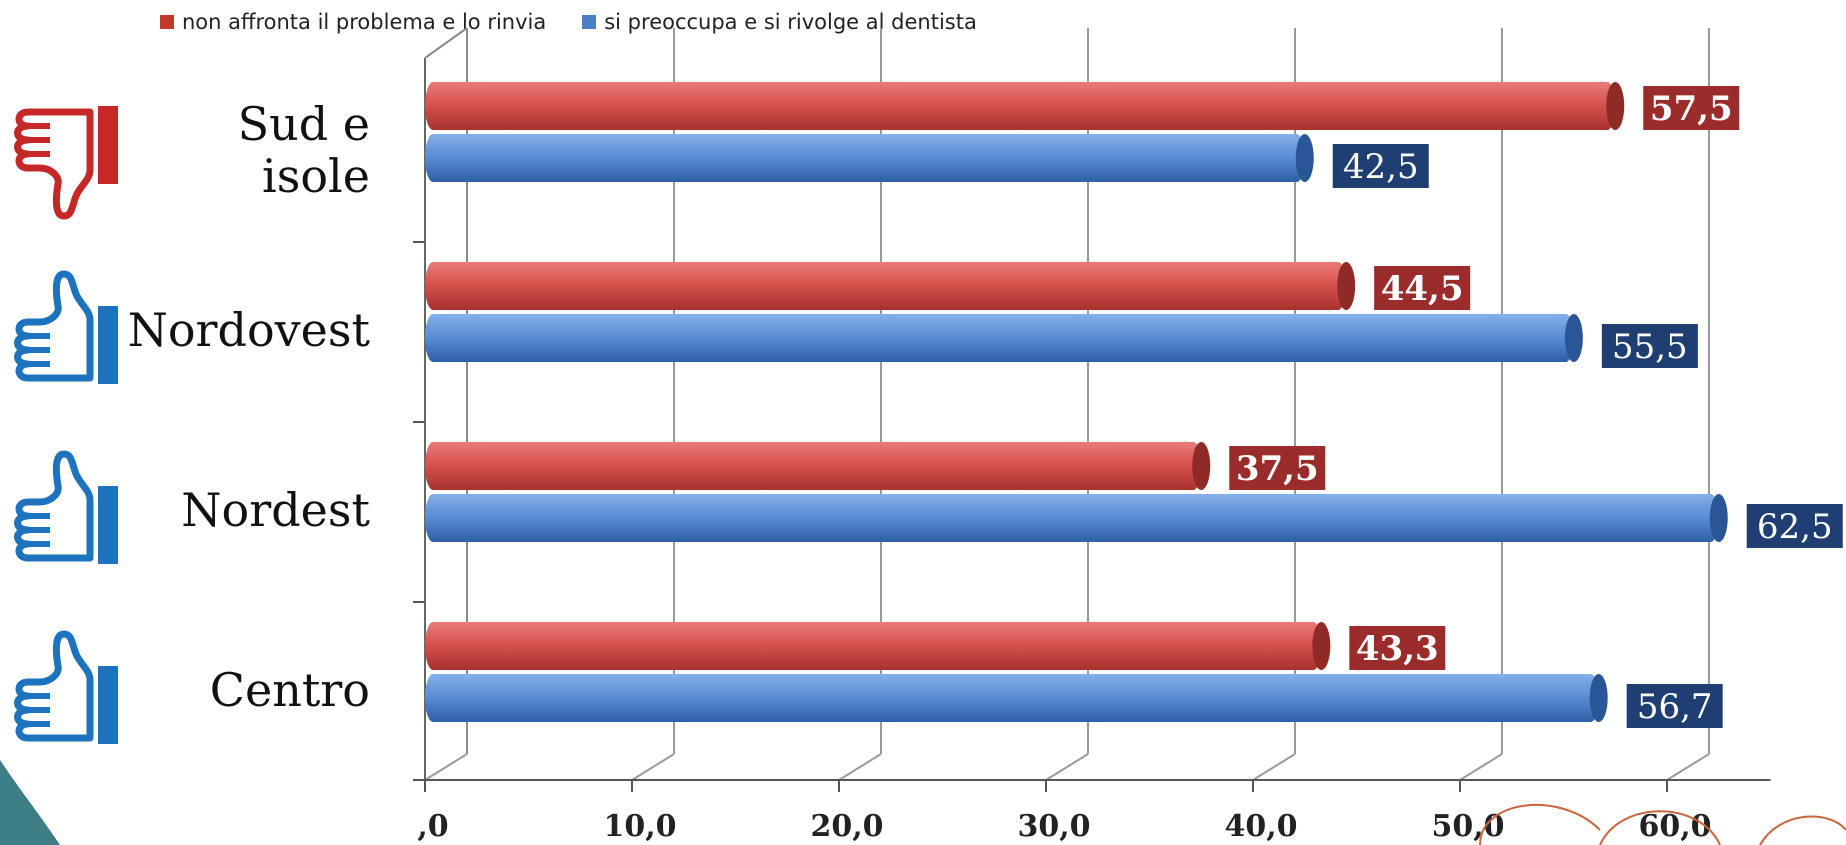 Image resolution: width=1846 pixels, height=845 pixels. Describe the element at coordinates (432, 826) in the screenshot. I see `x-tick-label: ,0` at that location.